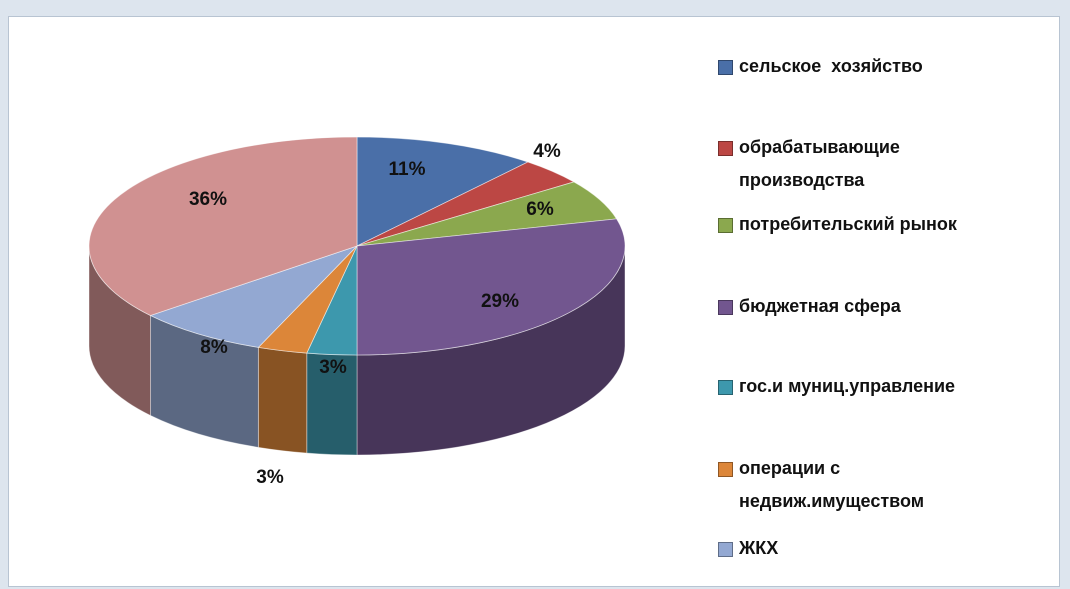 Image resolution: width=1070 pixels, height=589 pixels. I want to click on legend-item: обрабатывающие производства, so click(873, 167).